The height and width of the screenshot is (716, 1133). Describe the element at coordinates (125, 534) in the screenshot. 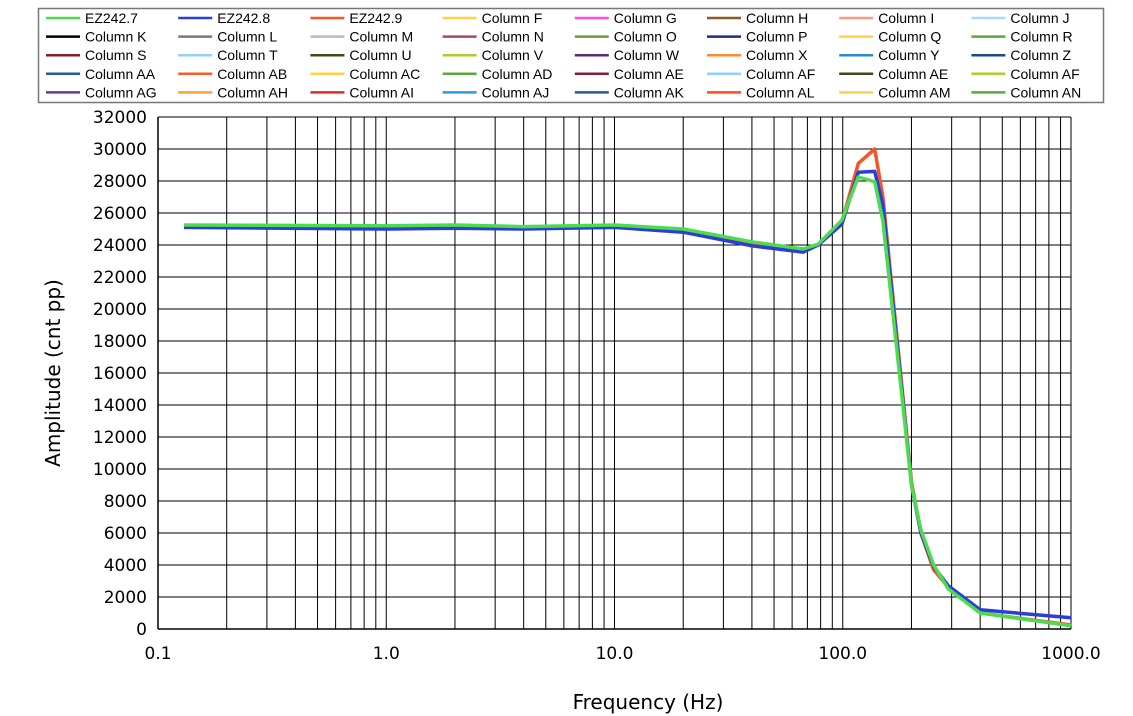

I see `y-tick-label: 6000` at that location.